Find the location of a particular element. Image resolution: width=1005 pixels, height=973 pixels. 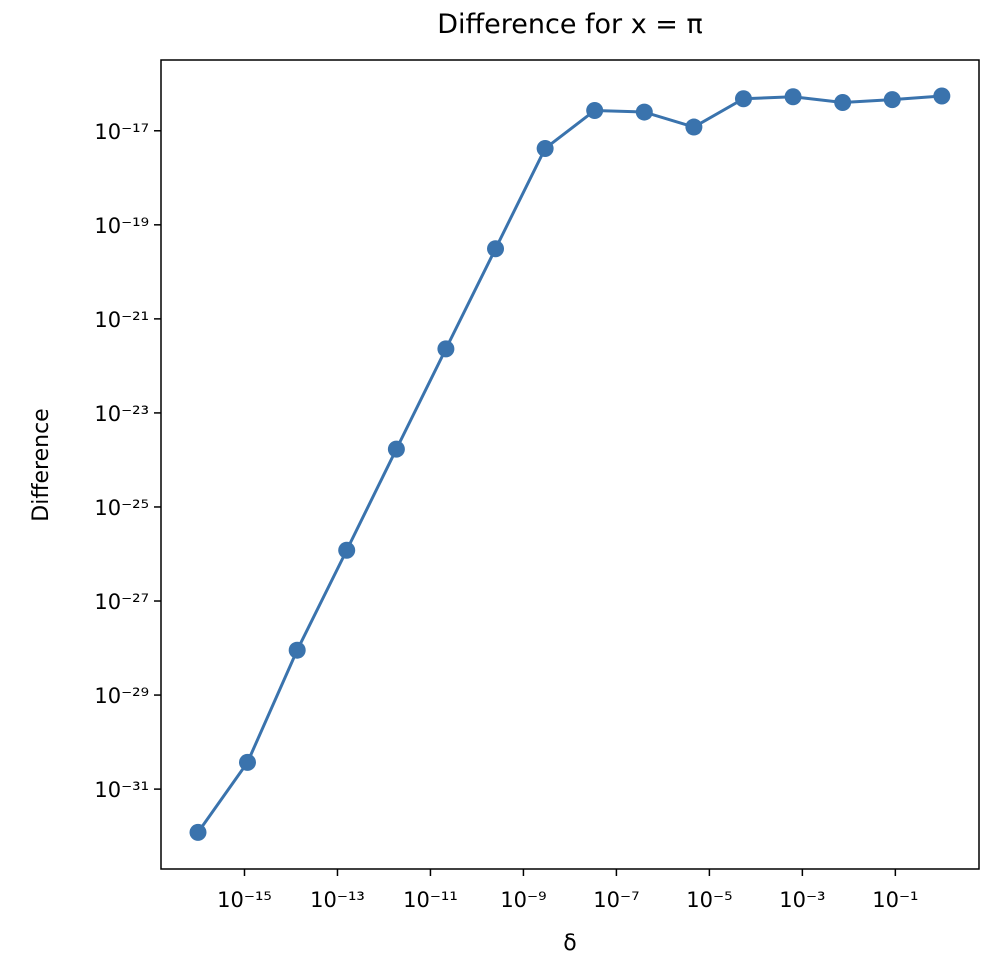

x-tick-label: 10⁻¹¹ is located at coordinates (430, 900).